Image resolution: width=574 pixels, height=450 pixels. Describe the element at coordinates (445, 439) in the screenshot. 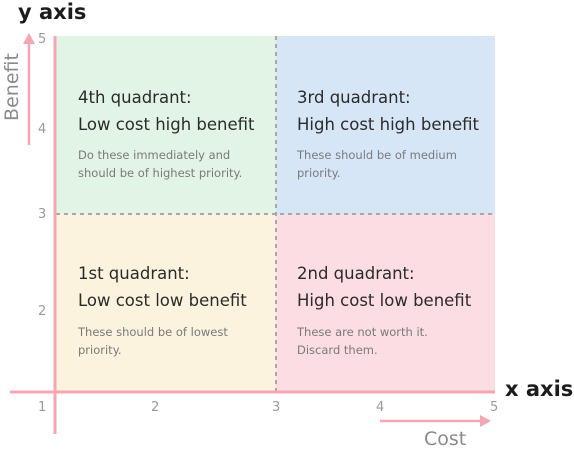

I see `cost-label: Cost` at that location.